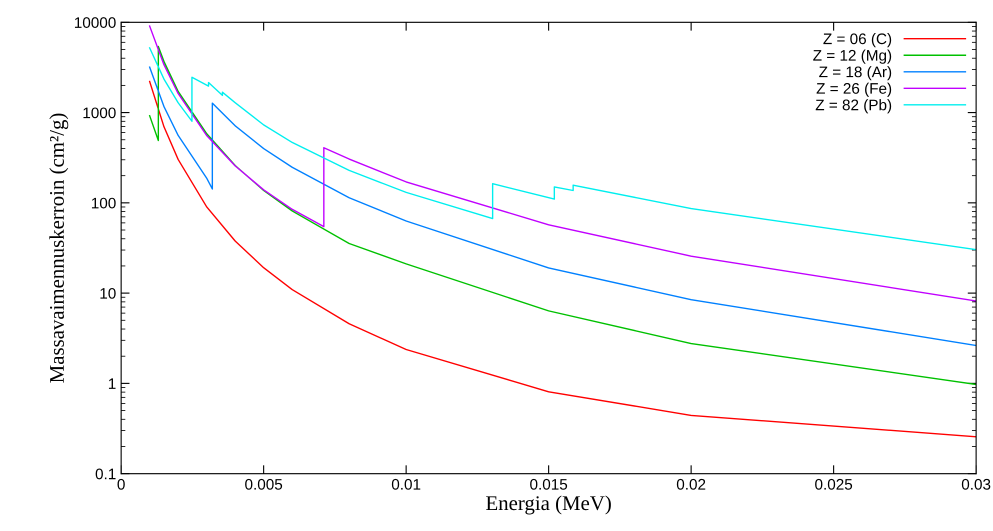 This screenshot has width=993, height=531. Describe the element at coordinates (852, 57) in the screenshot. I see `legend-label: Z = 12 (Mg)` at that location.